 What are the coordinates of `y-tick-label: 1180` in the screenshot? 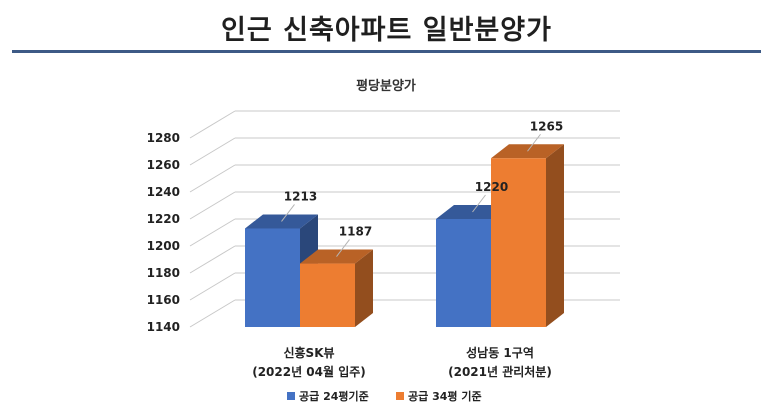 It's located at (163, 273).